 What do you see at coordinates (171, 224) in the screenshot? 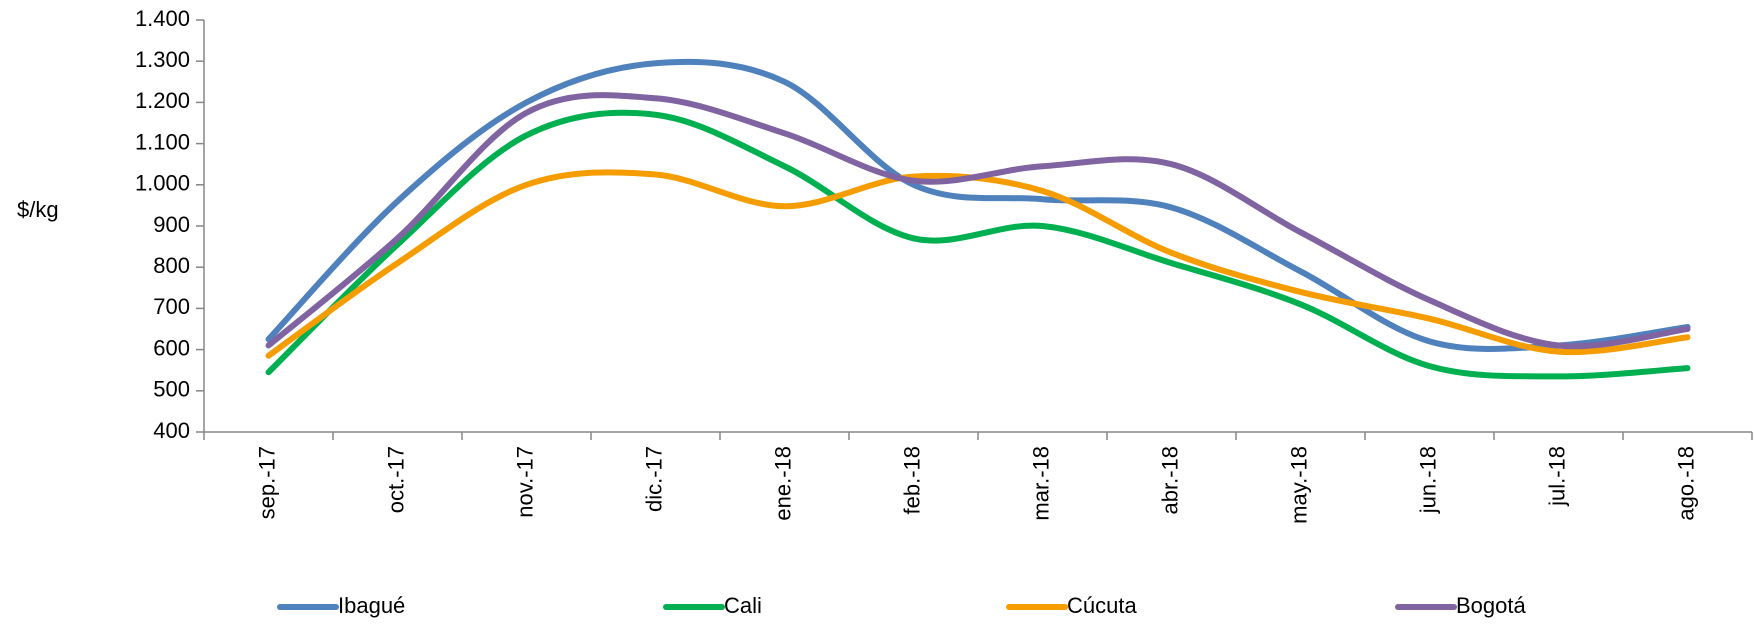
I see `y-tick-label: 900` at bounding box center [171, 224].